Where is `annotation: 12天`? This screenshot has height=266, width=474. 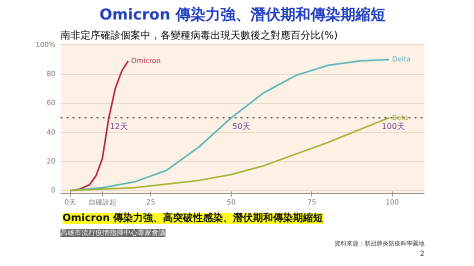
annotation: 12天 is located at coordinates (119, 126).